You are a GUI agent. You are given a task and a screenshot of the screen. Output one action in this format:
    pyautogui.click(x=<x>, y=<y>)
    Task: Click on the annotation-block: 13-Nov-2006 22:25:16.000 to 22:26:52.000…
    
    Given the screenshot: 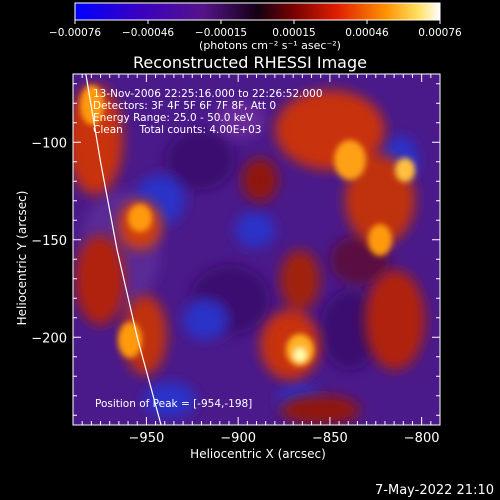 What is the action you would take?
    pyautogui.click(x=208, y=112)
    